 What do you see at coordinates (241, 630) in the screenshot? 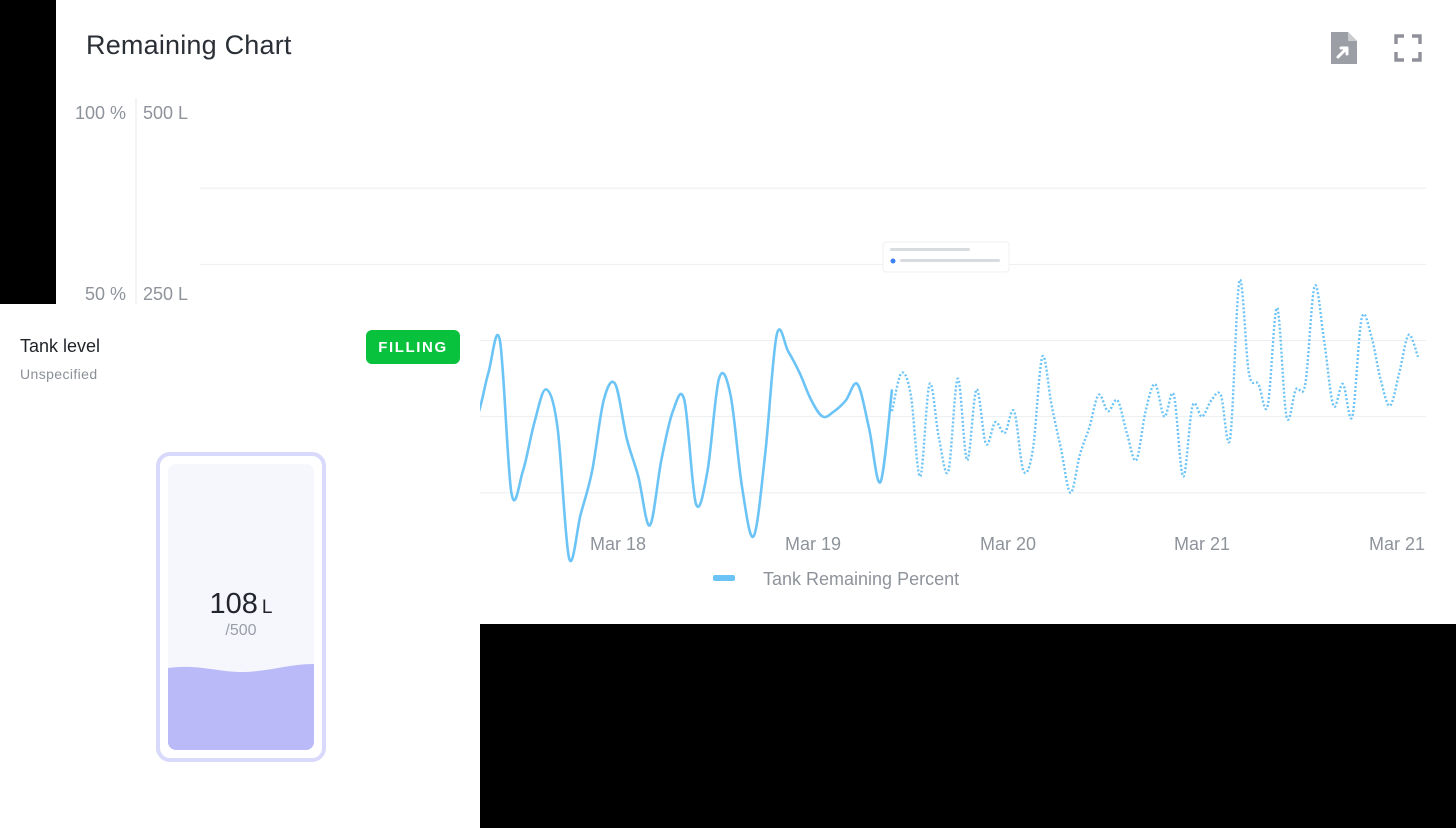
I see `tank-max: /500` at bounding box center [241, 630].